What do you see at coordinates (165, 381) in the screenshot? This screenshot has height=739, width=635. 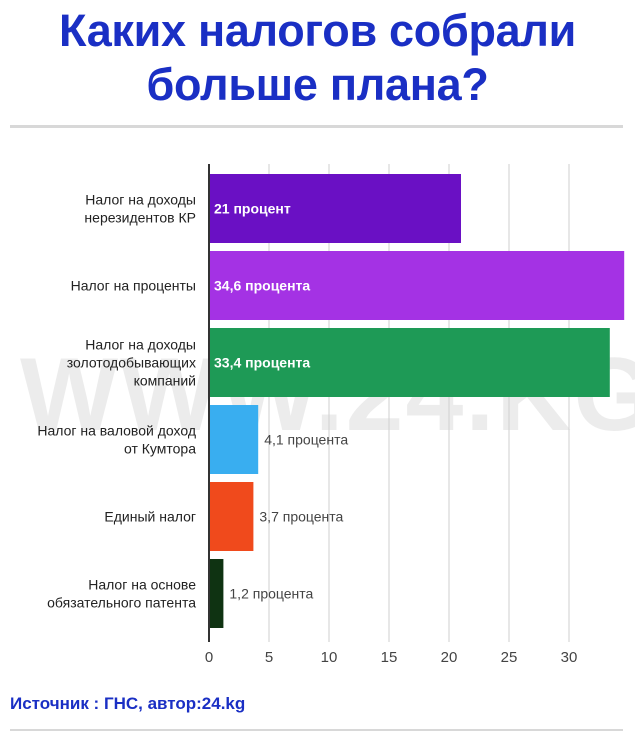 I see `category-label: компаний` at bounding box center [165, 381].